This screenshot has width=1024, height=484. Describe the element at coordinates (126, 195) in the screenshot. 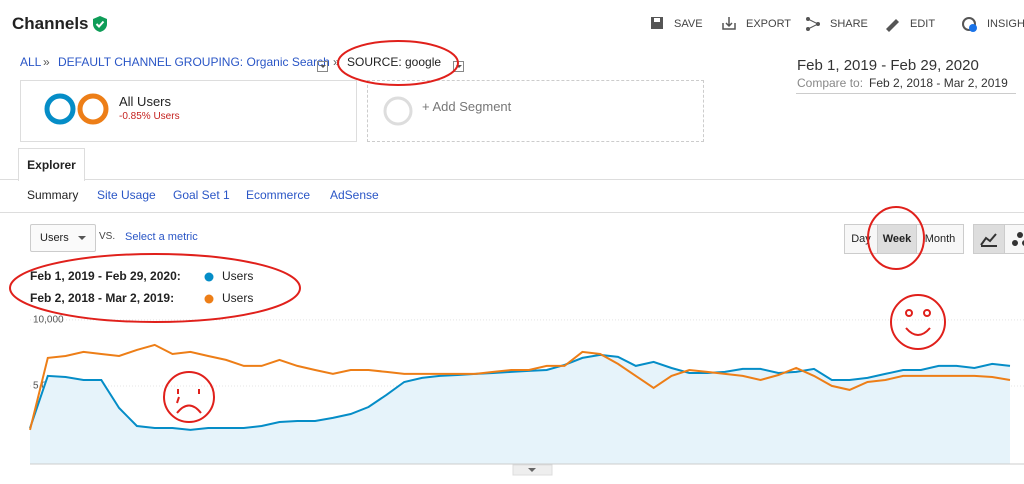

I see `subtab: Site Usage` at that location.